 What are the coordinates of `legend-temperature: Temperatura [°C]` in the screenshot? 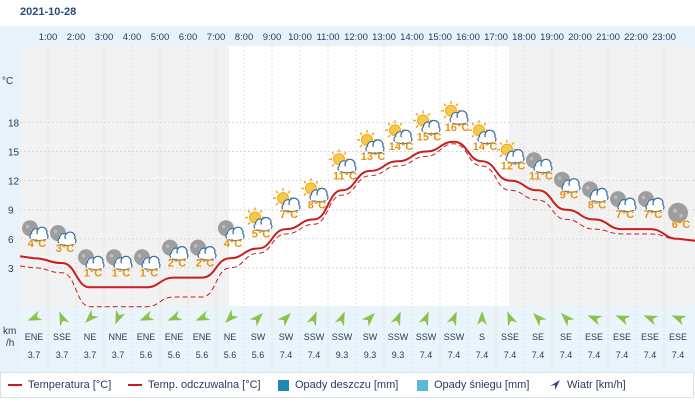 It's located at (59, 385).